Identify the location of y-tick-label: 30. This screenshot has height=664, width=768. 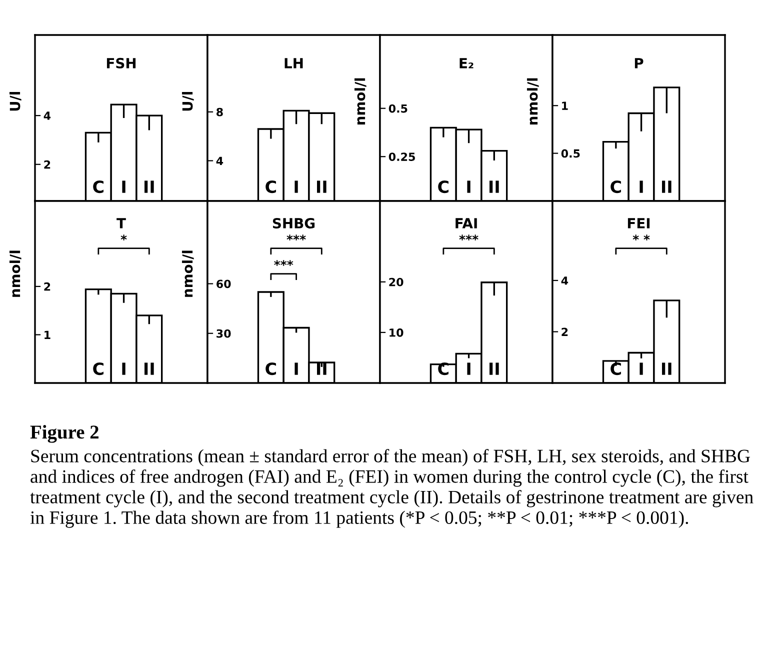
(223, 333).